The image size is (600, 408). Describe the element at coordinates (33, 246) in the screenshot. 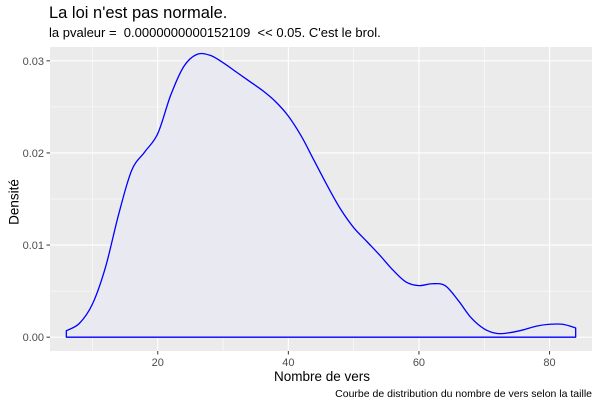

I see `y-tick-label: 0.01` at that location.